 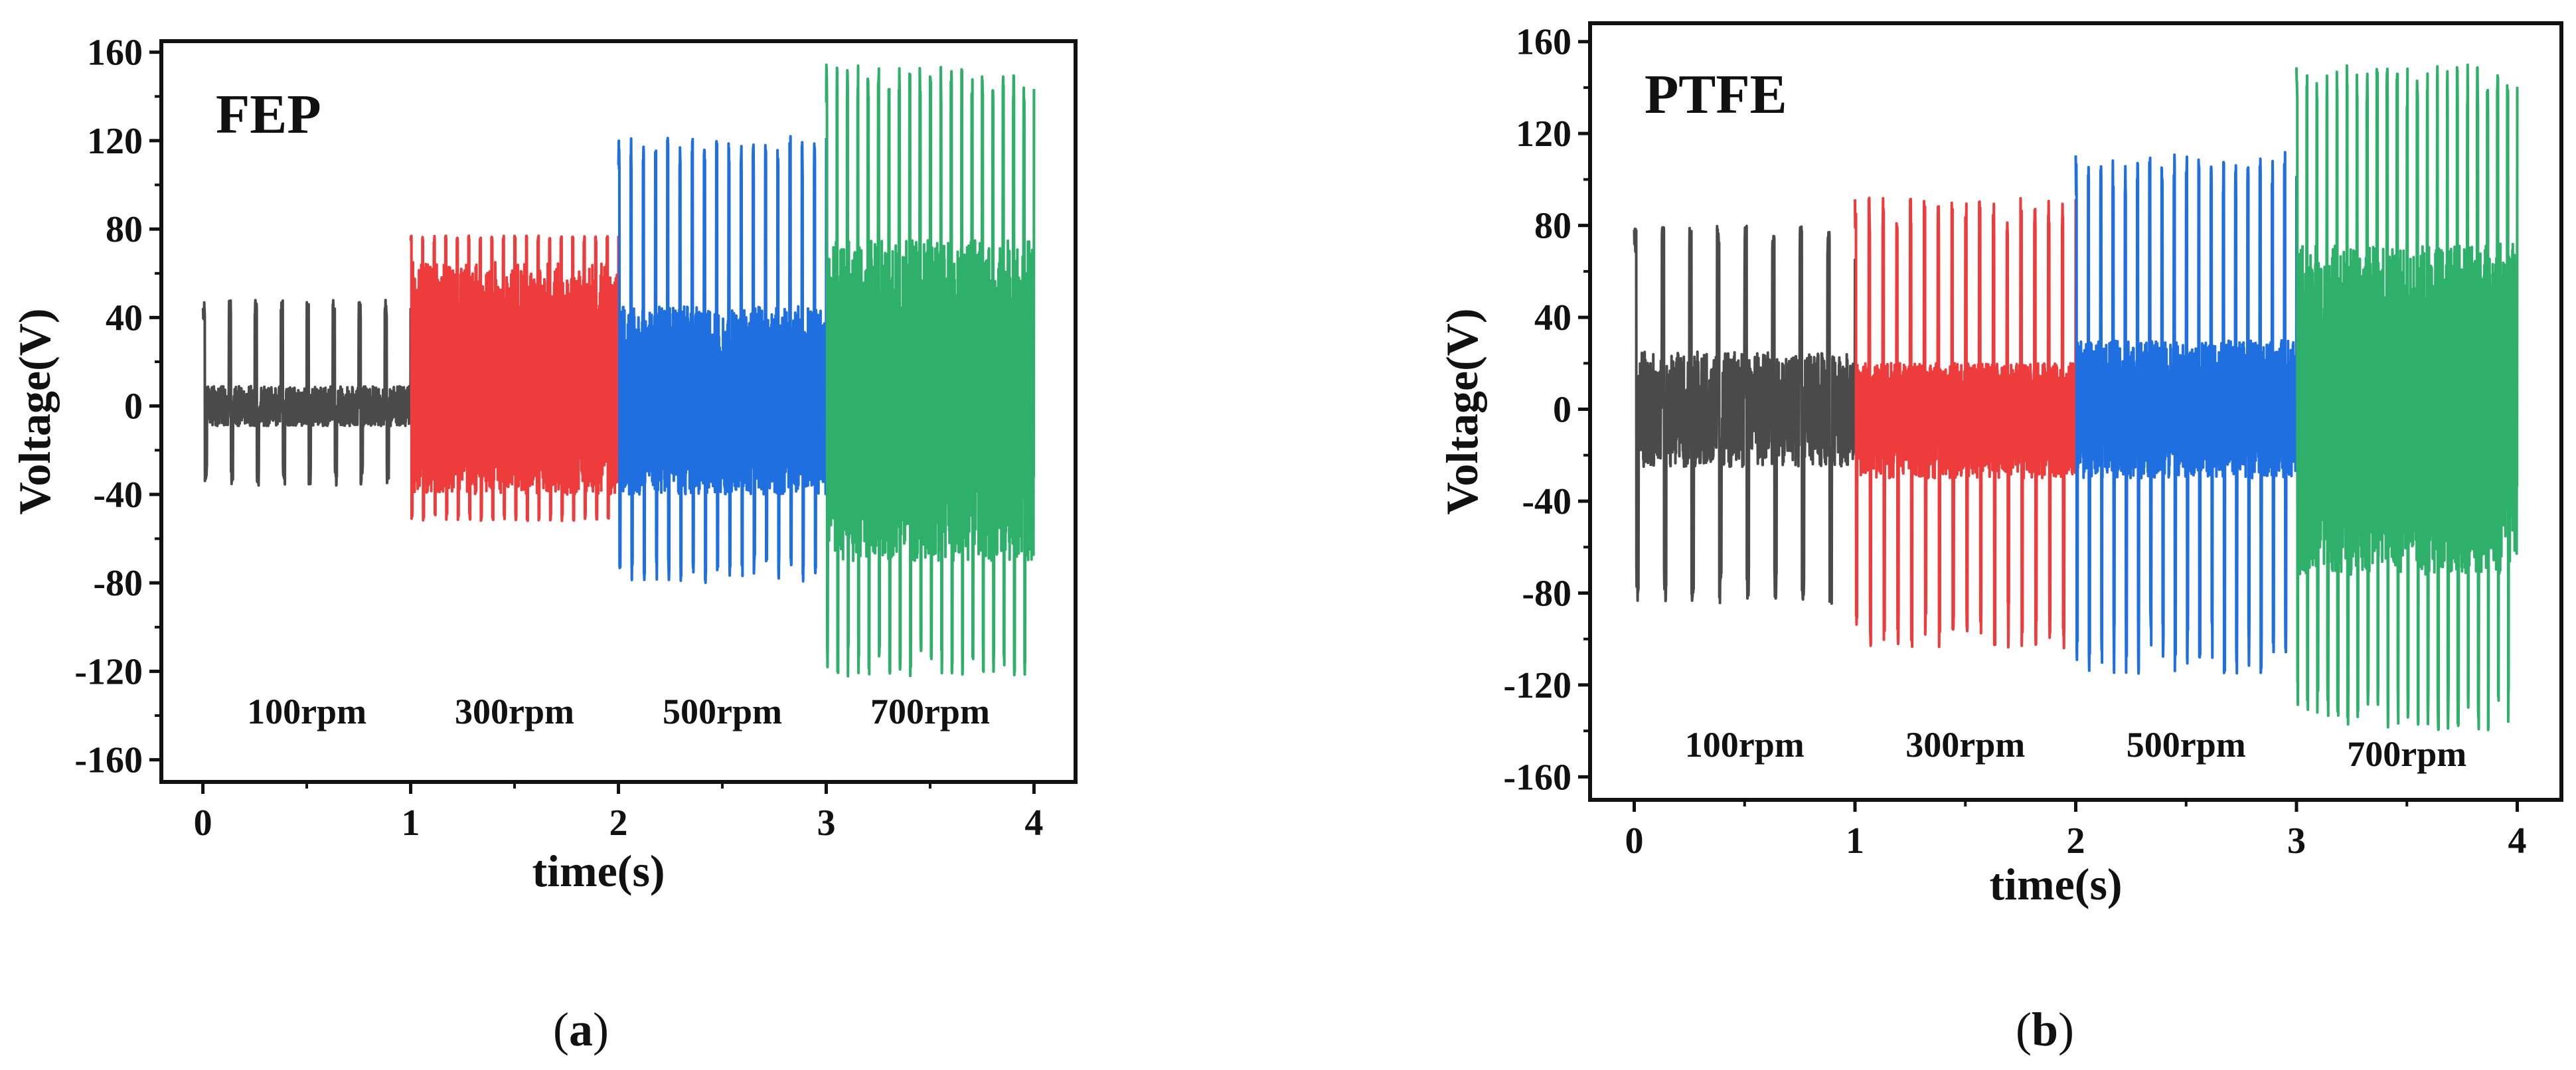 What do you see at coordinates (618, 823) in the screenshot?
I see `x-tick-label-2-a: 2` at bounding box center [618, 823].